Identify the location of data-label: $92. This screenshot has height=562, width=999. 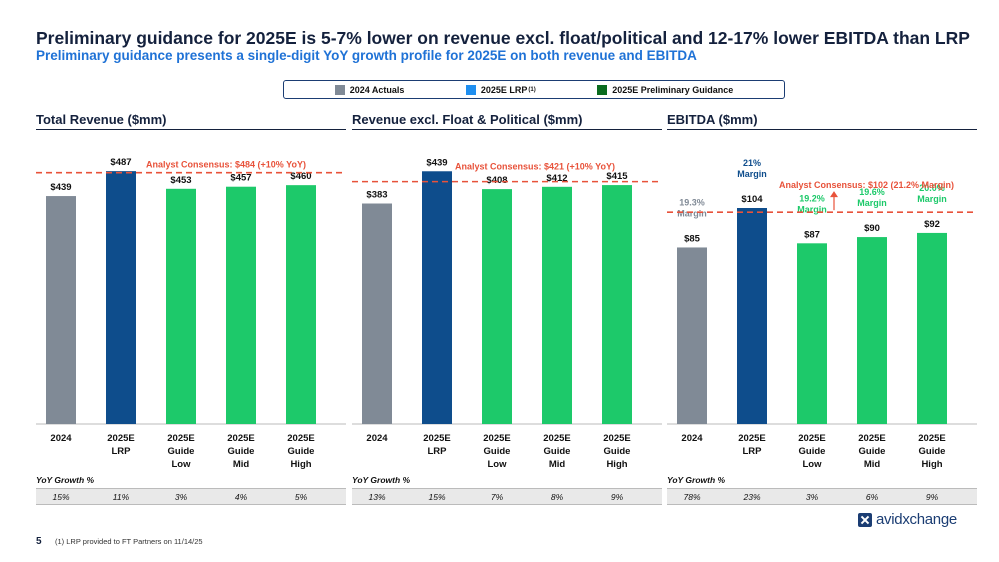
(932, 224).